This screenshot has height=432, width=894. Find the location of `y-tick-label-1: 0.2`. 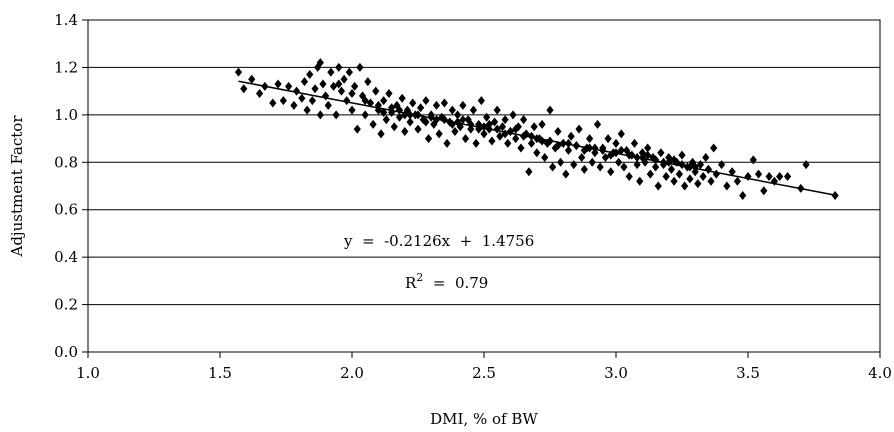

y-tick-label-1: 0.2 is located at coordinates (66, 305).